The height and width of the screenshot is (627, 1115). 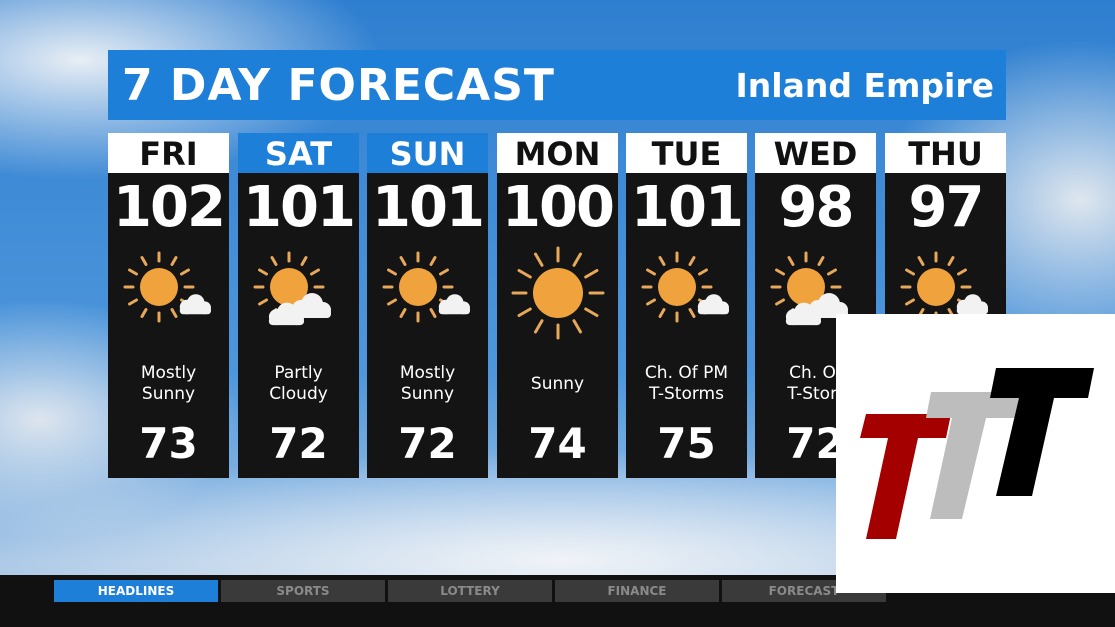 I want to click on day-column-mon: MON 100 Sunny 74, so click(x=557, y=305).